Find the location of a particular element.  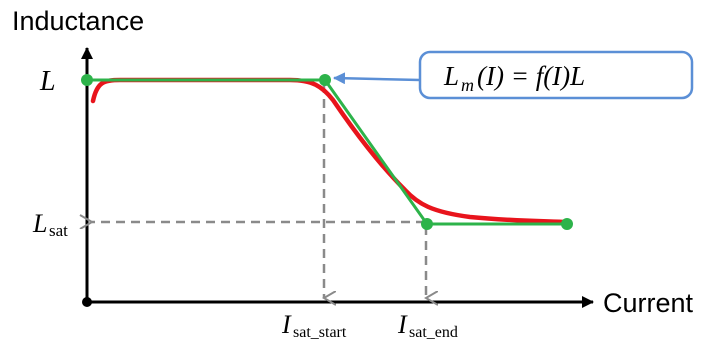

svg-text: sat is located at coordinates (58, 230).